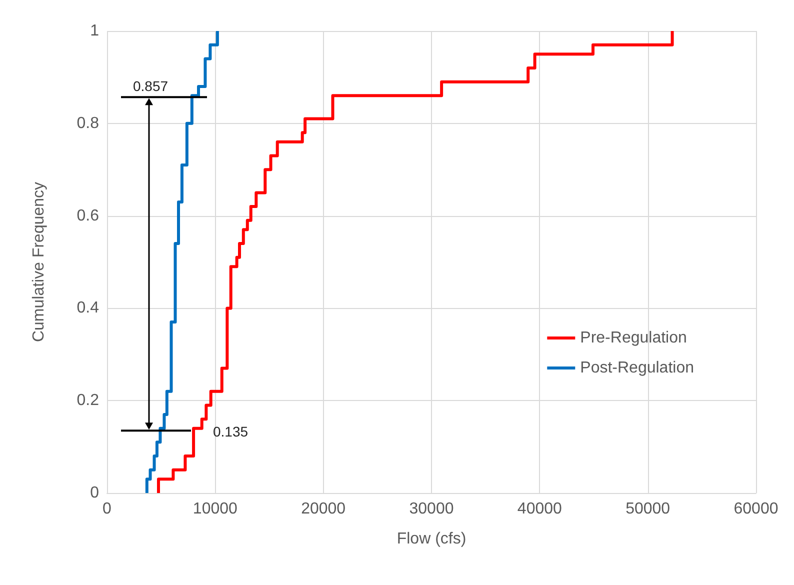 This screenshot has height=585, width=794. Describe the element at coordinates (215, 509) in the screenshot. I see `x-tick-label: 10000` at that location.